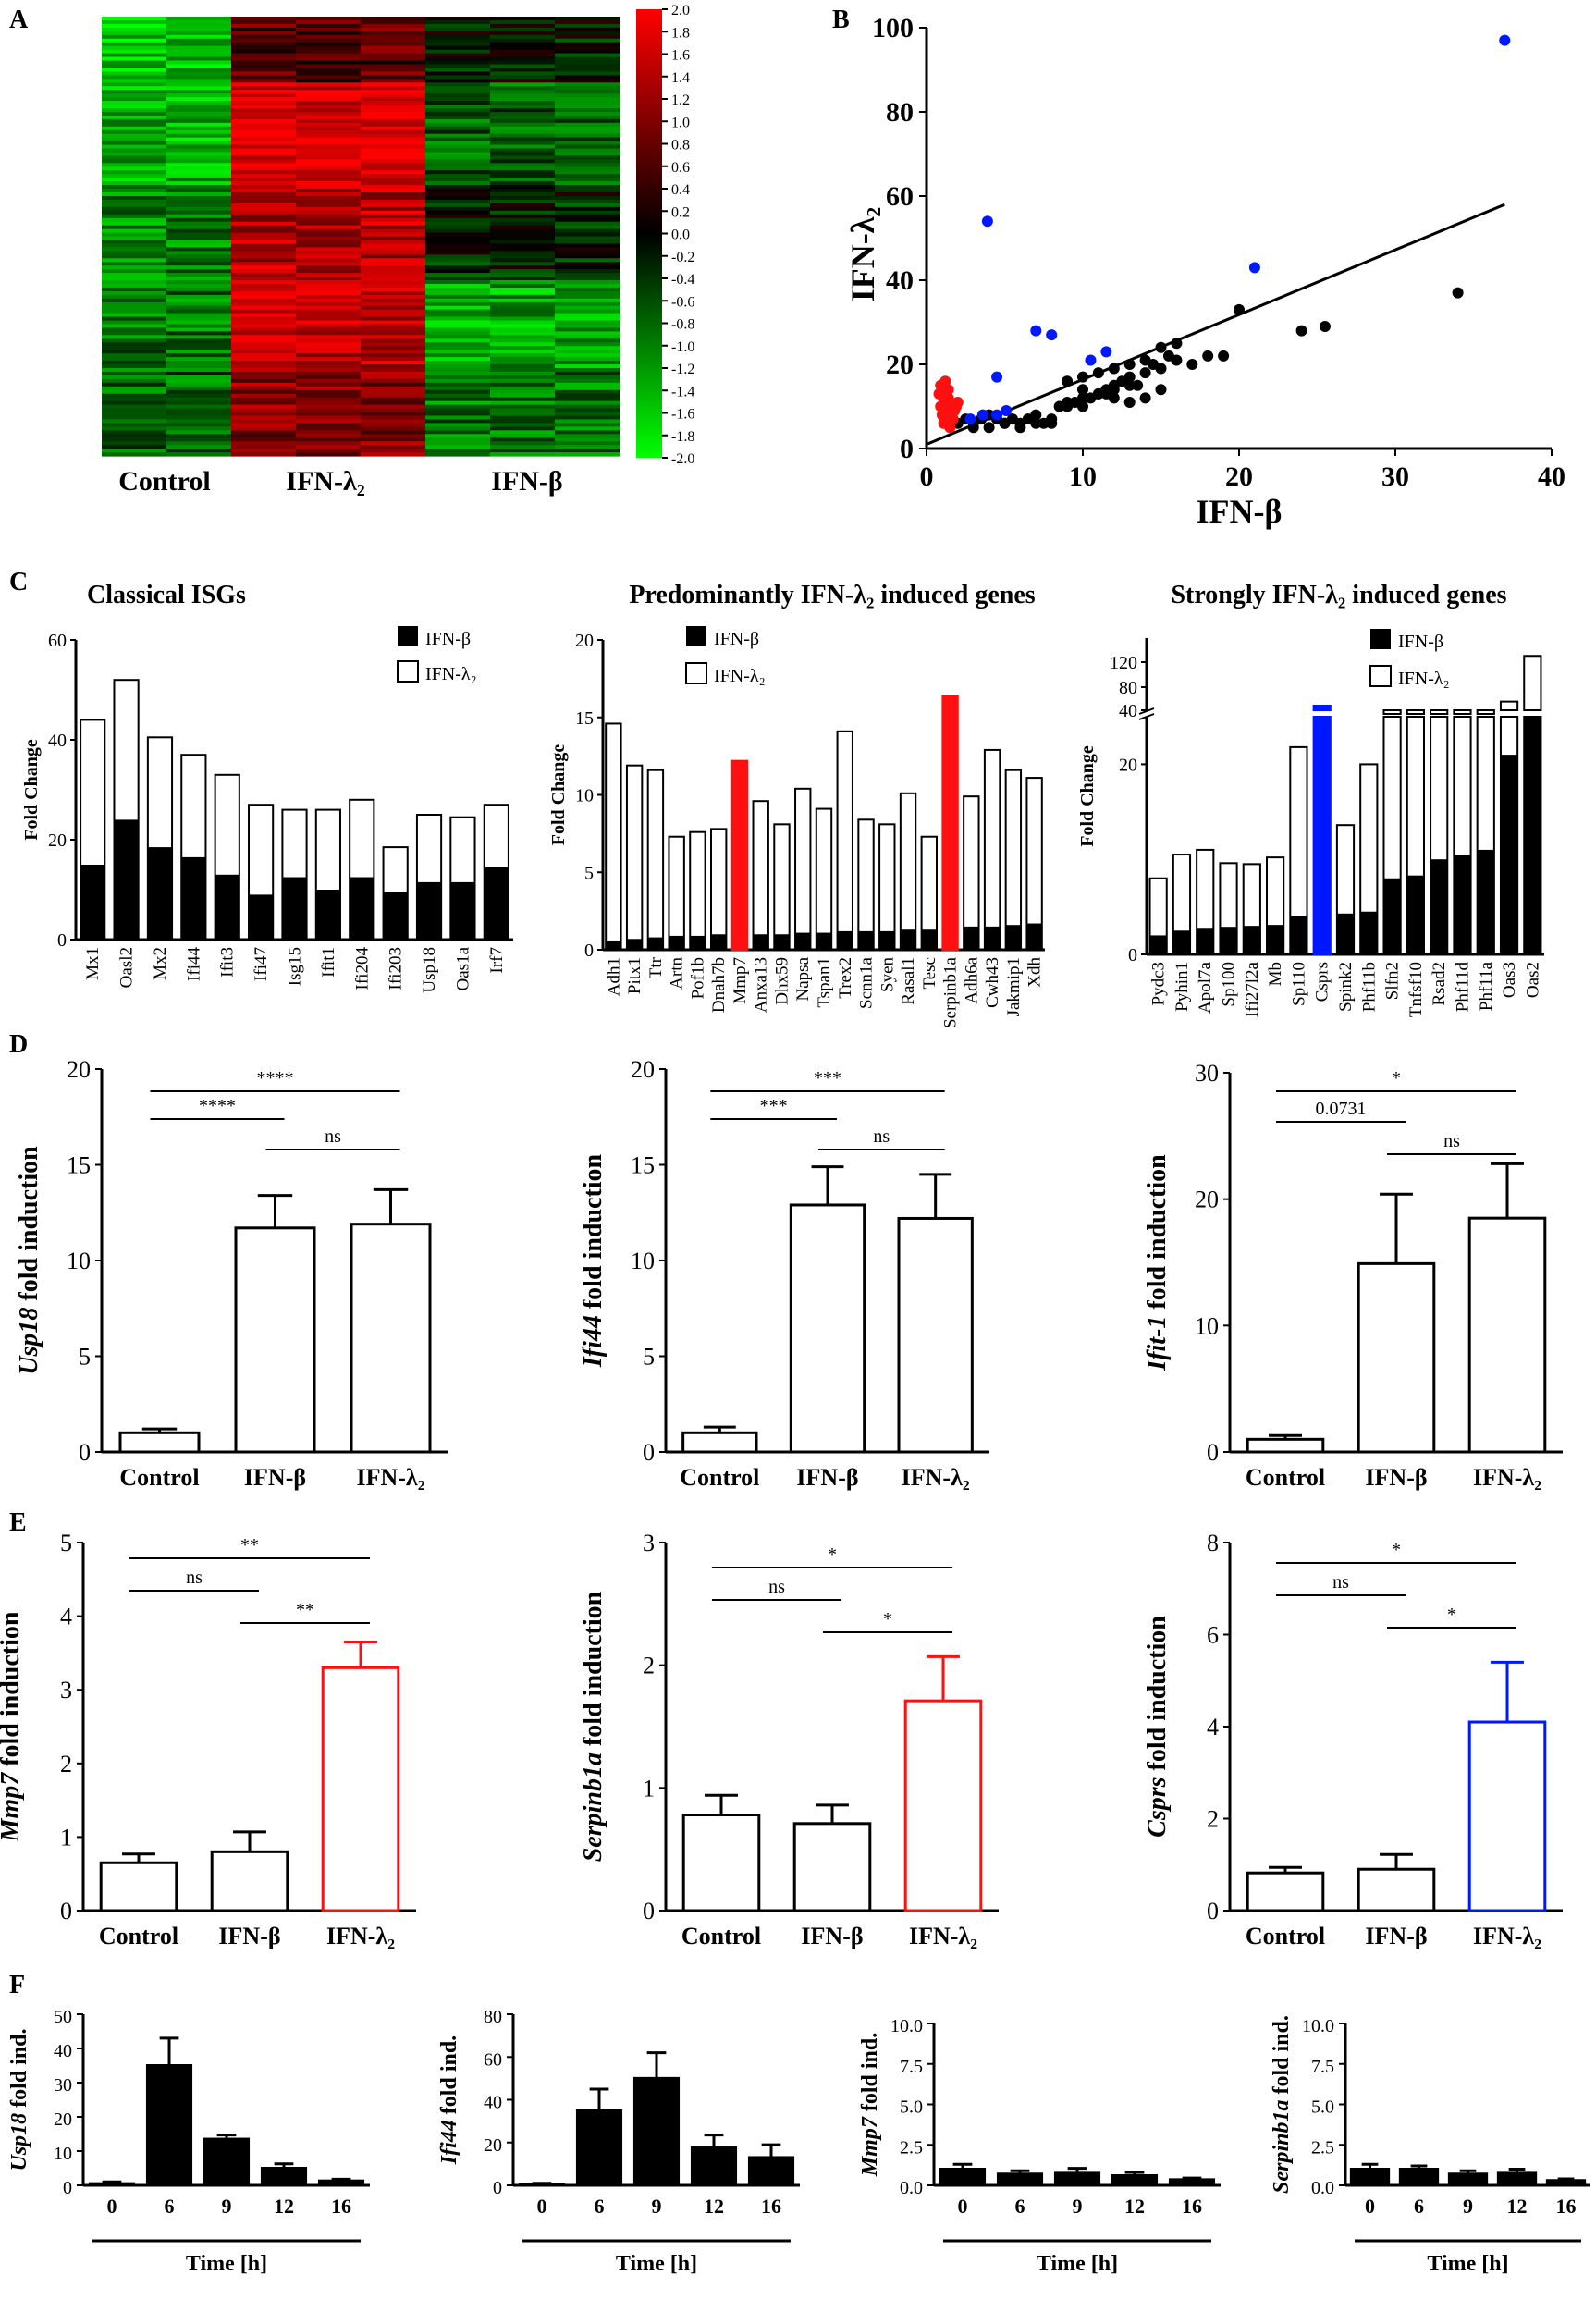 This screenshot has height=2312, width=1596. Describe the element at coordinates (680, 168) in the screenshot. I see `colorbar-tick-label: 0.6` at that location.